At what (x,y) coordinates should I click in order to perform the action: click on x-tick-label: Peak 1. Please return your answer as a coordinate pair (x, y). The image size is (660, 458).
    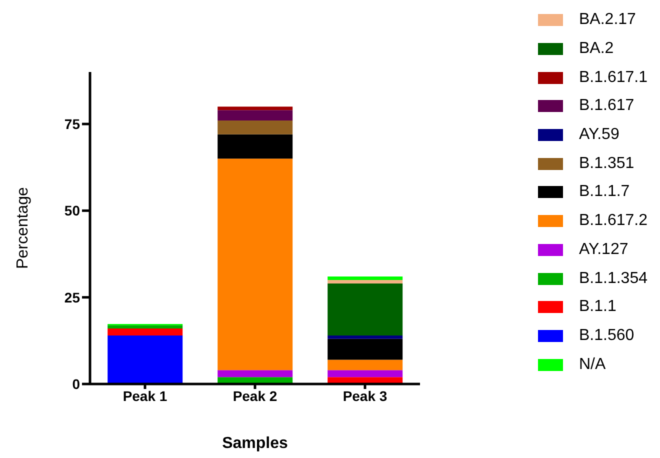
    Looking at the image, I should click on (145, 396).